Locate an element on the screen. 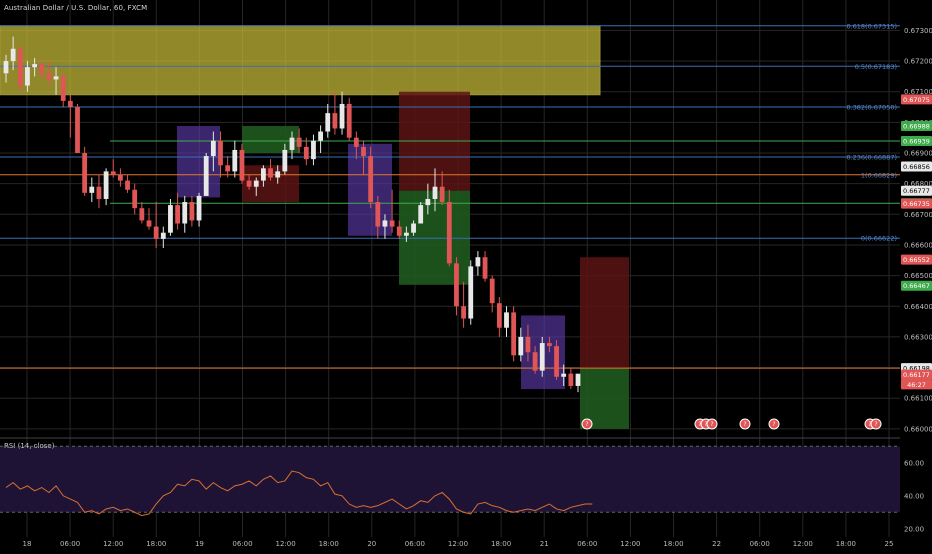 The height and width of the screenshot is (554, 932). price-tick-label: 0.66400 is located at coordinates (918, 307).